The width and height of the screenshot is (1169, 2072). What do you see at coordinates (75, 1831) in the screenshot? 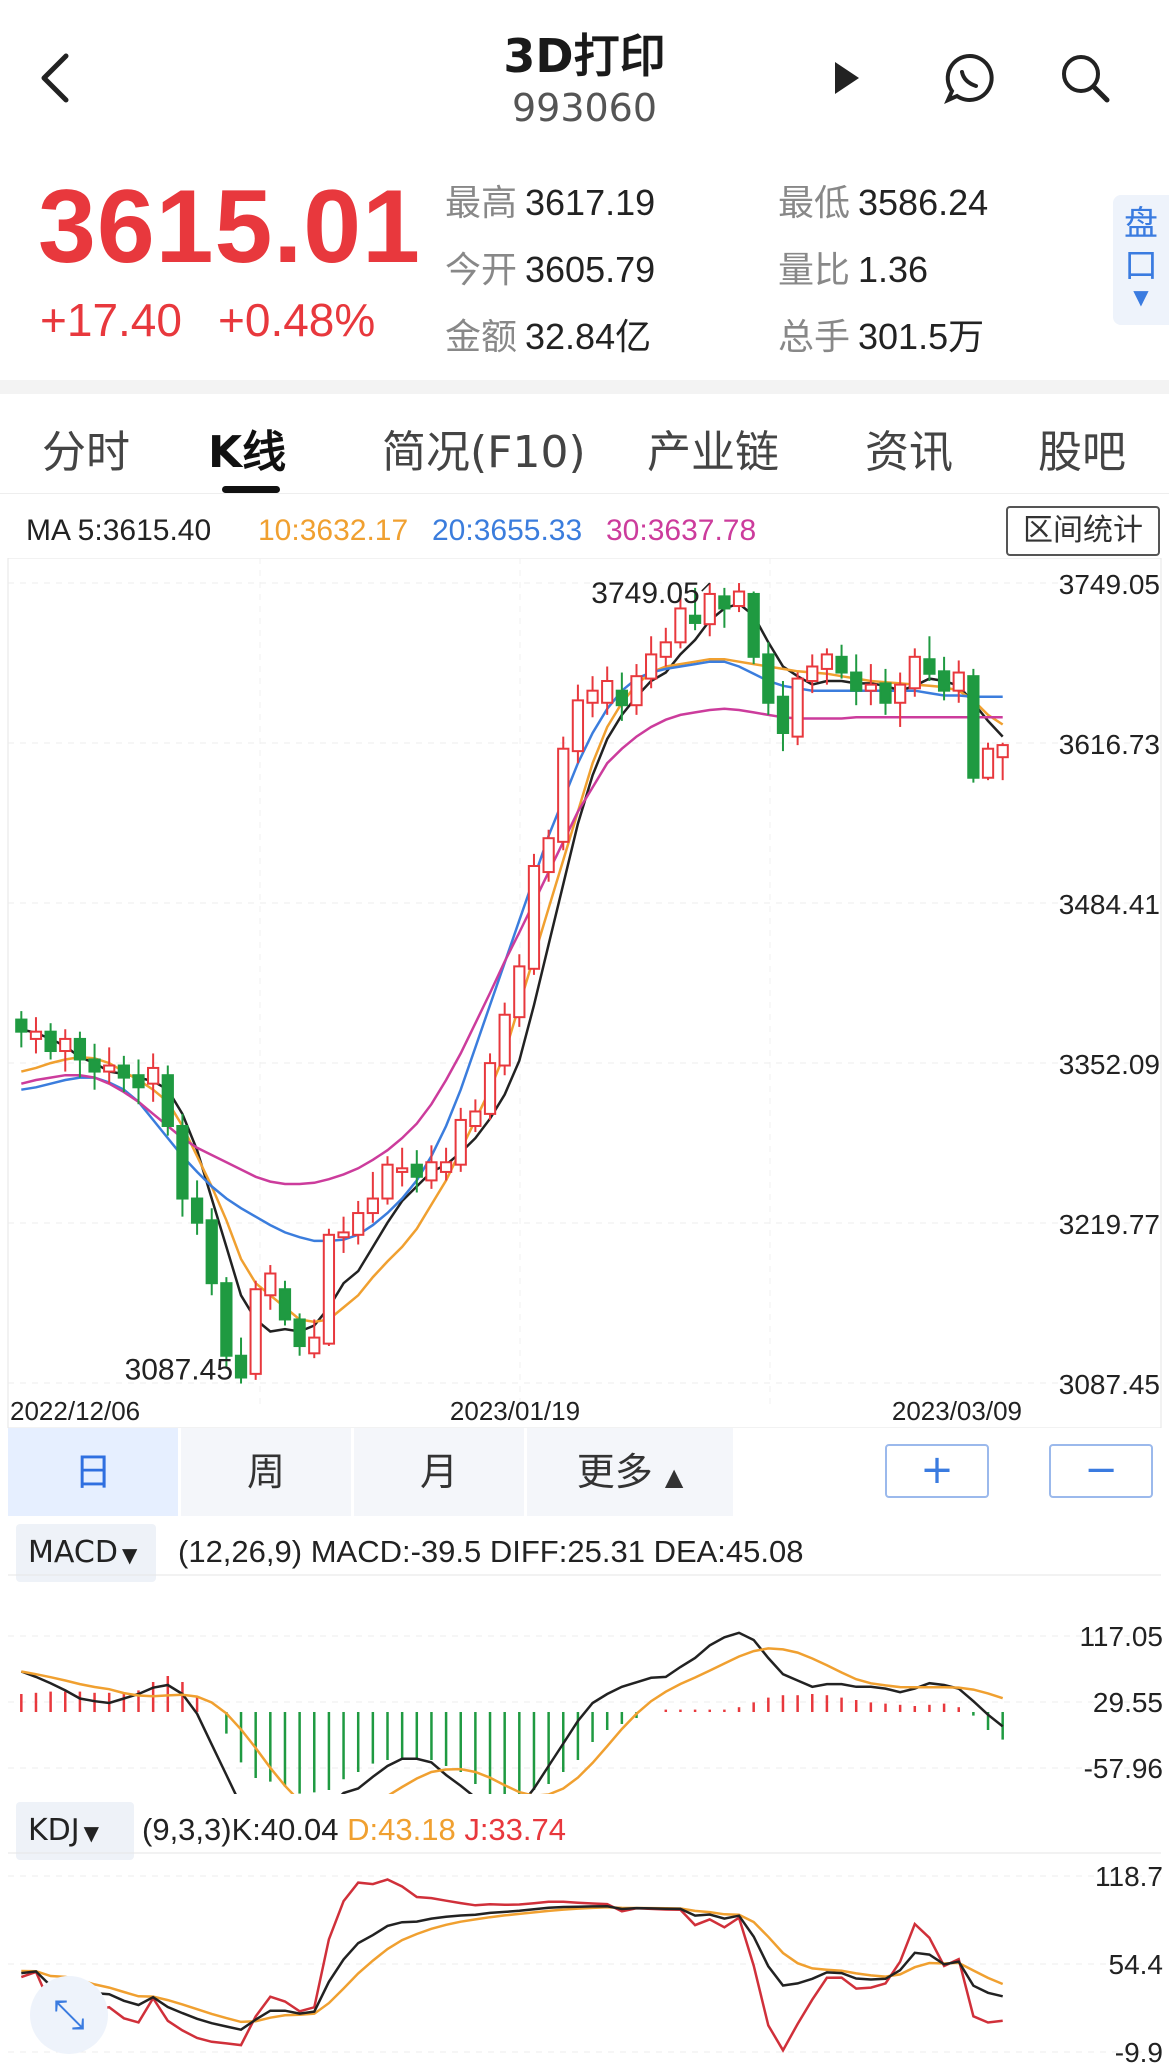
I see `kdj-selector: KDJ ▼` at bounding box center [75, 1831].